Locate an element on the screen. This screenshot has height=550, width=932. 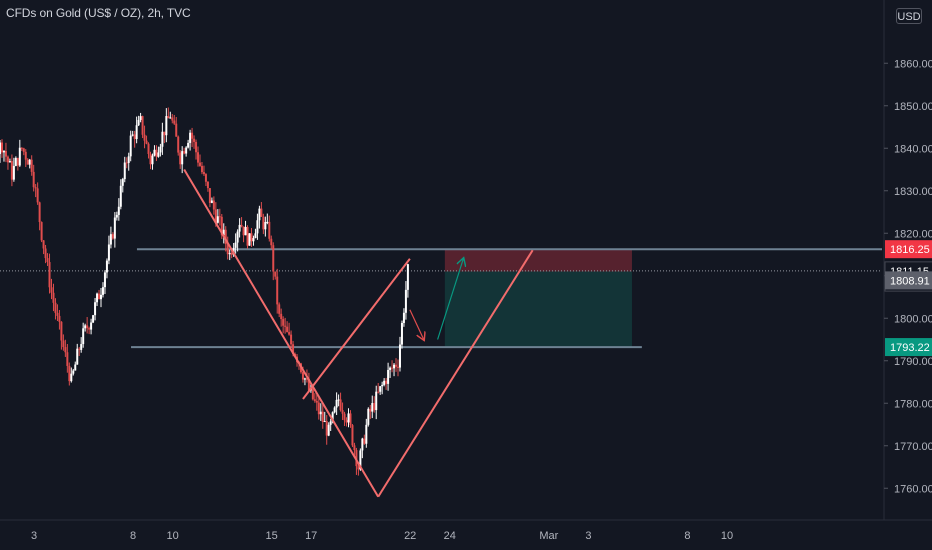
price-tick-label: 1860.00 is located at coordinates (913, 64).